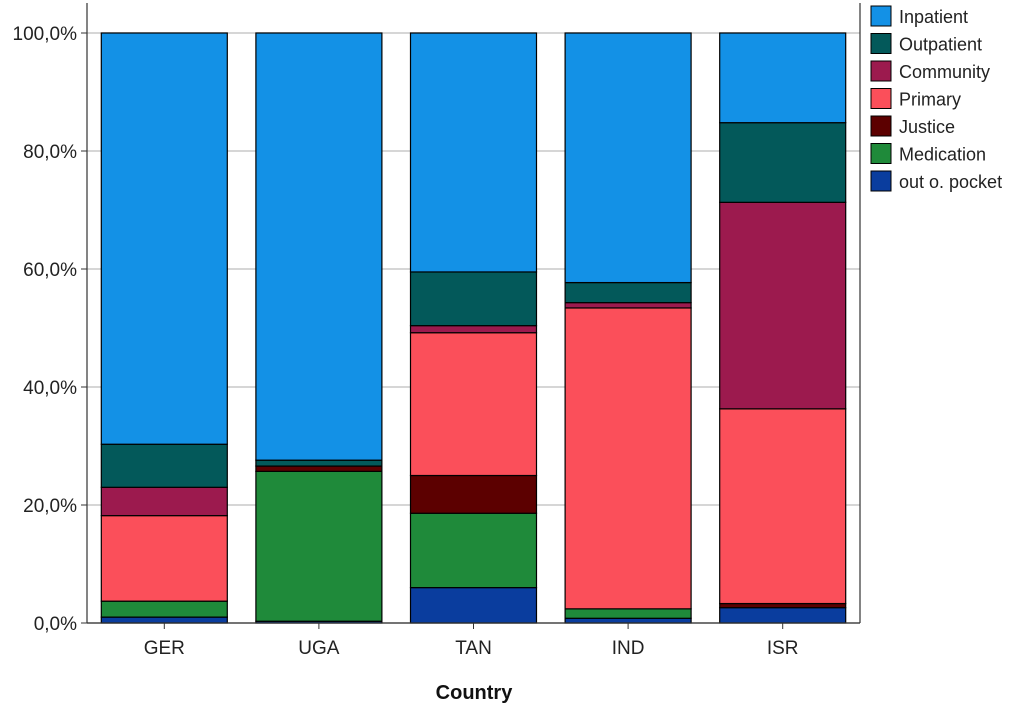  Describe the element at coordinates (950, 182) in the screenshot. I see `legend-label: out o. pocket` at that location.